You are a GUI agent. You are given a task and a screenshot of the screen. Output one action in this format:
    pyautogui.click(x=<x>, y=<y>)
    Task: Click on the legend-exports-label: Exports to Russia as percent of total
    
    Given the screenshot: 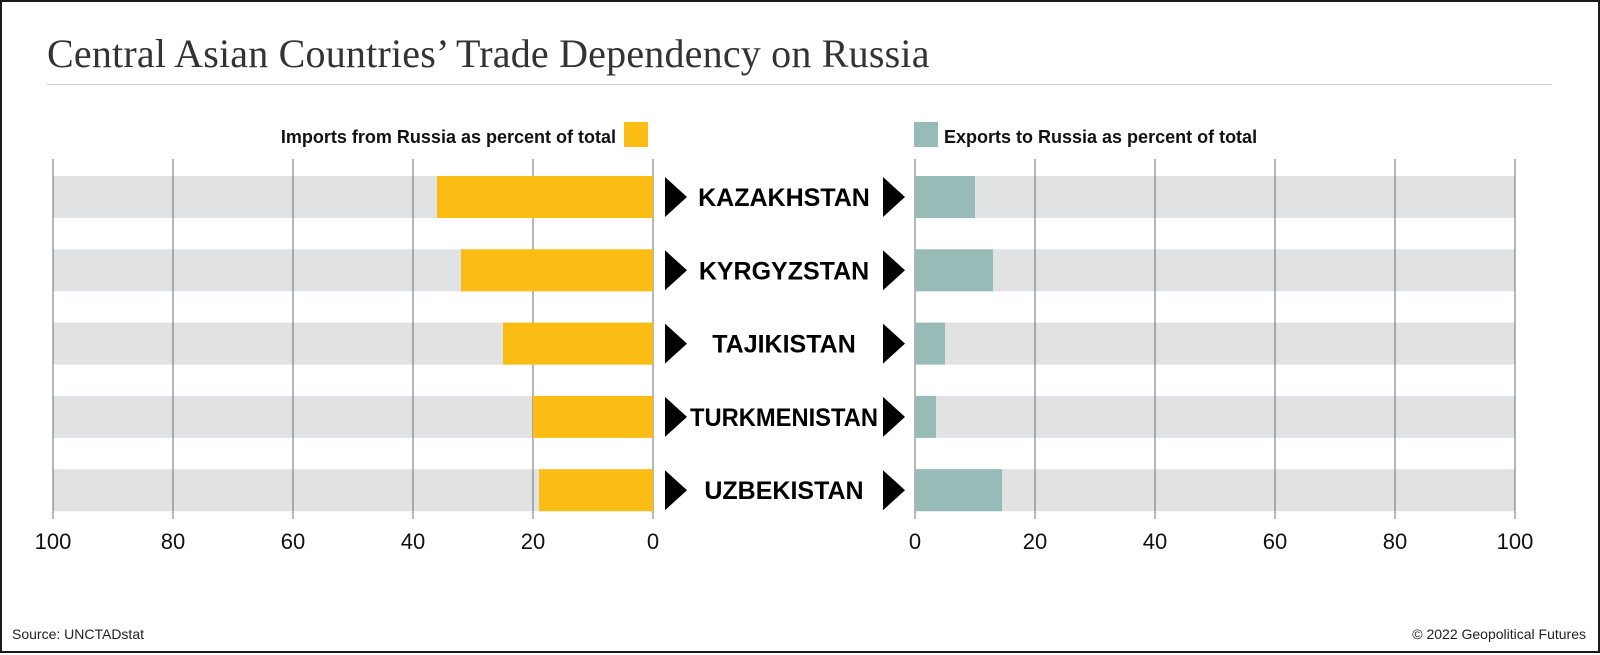 What is the action you would take?
    pyautogui.click(x=1100, y=137)
    